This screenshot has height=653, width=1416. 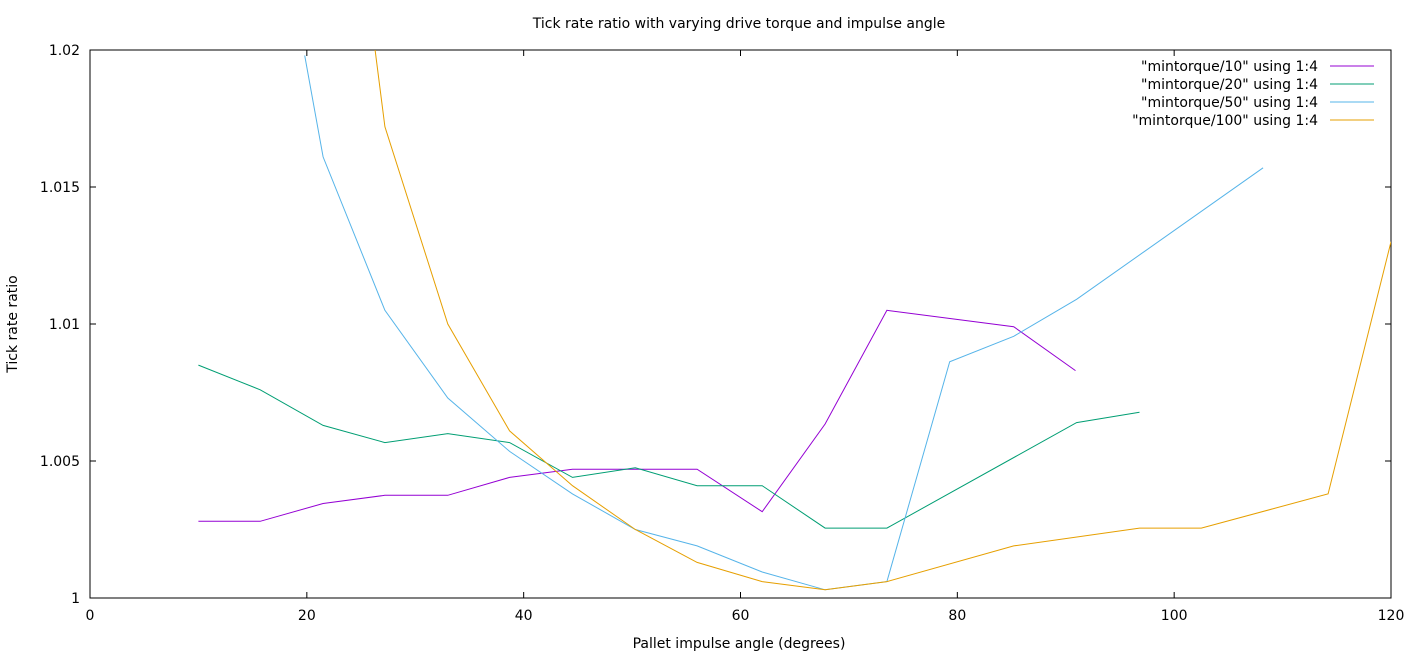 I want to click on y-tick-label: 1.015, so click(x=60, y=188).